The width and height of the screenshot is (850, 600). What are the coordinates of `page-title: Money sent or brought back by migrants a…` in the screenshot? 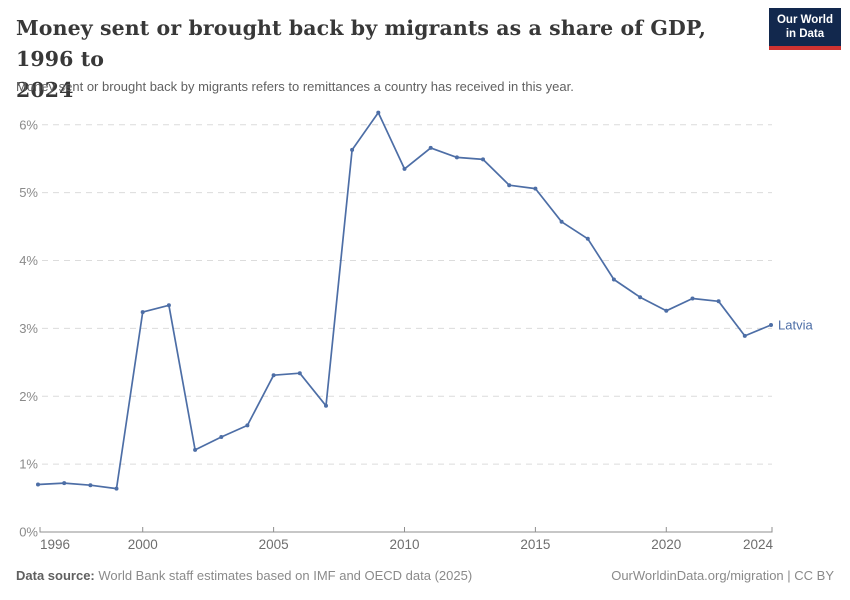 It's located at (386, 59).